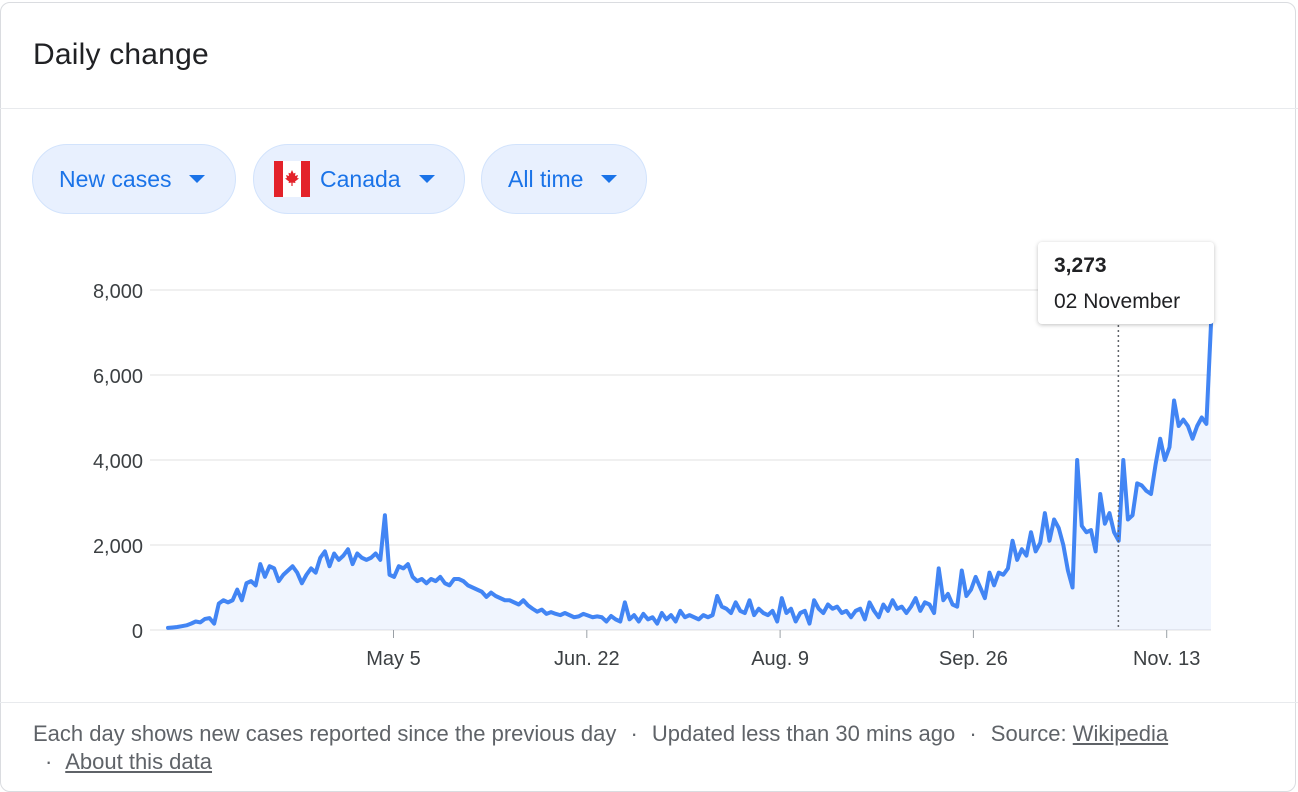 The height and width of the screenshot is (792, 1298). I want to click on about-this-data-link: About this data, so click(139, 761).